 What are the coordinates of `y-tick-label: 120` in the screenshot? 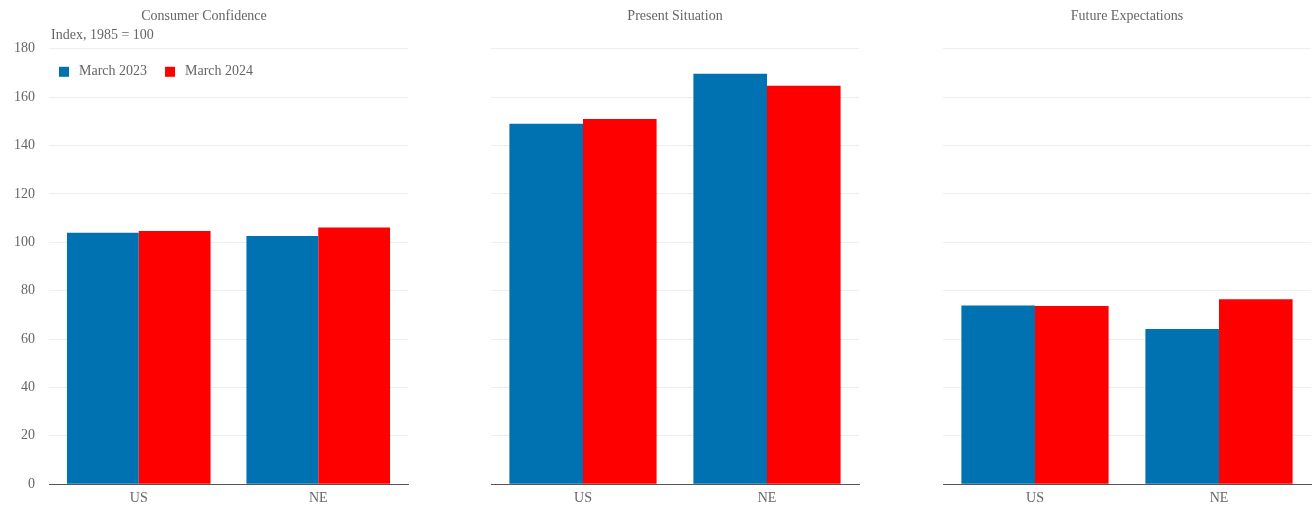 It's located at (24, 193).